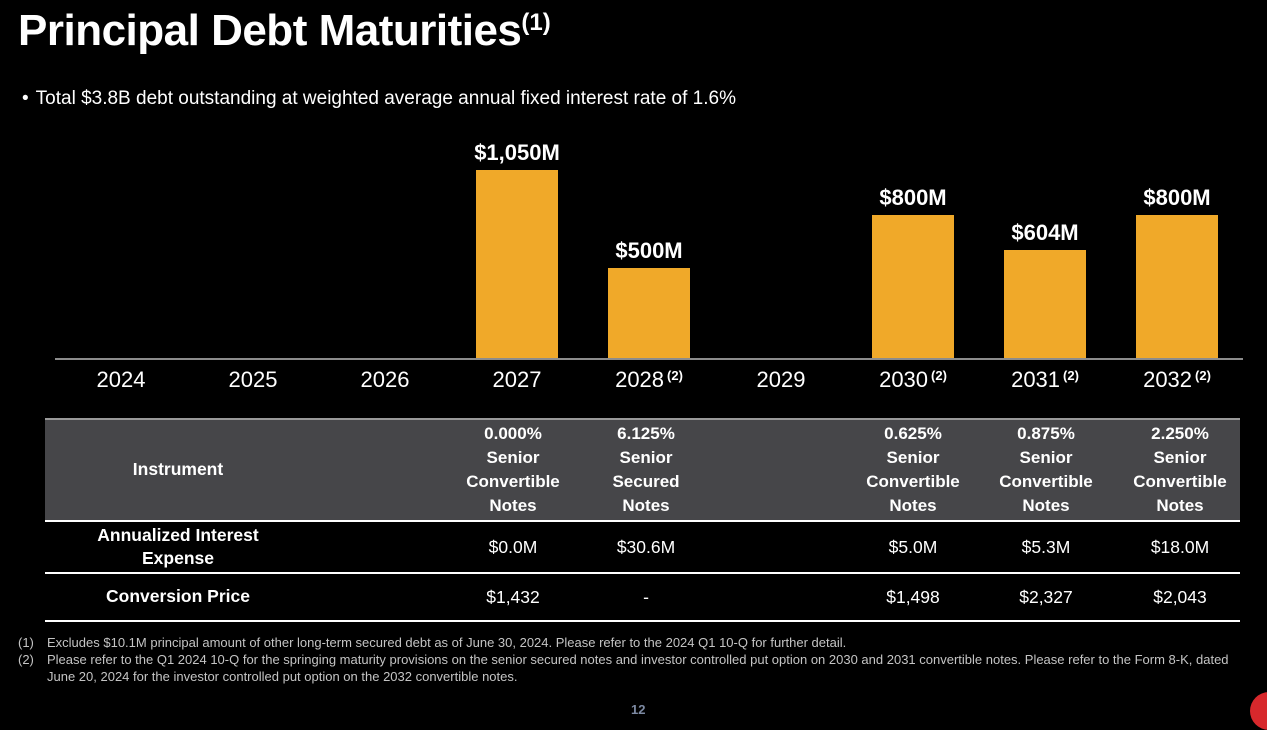  I want to click on x-axis-label-2024: 2024, so click(121, 380).